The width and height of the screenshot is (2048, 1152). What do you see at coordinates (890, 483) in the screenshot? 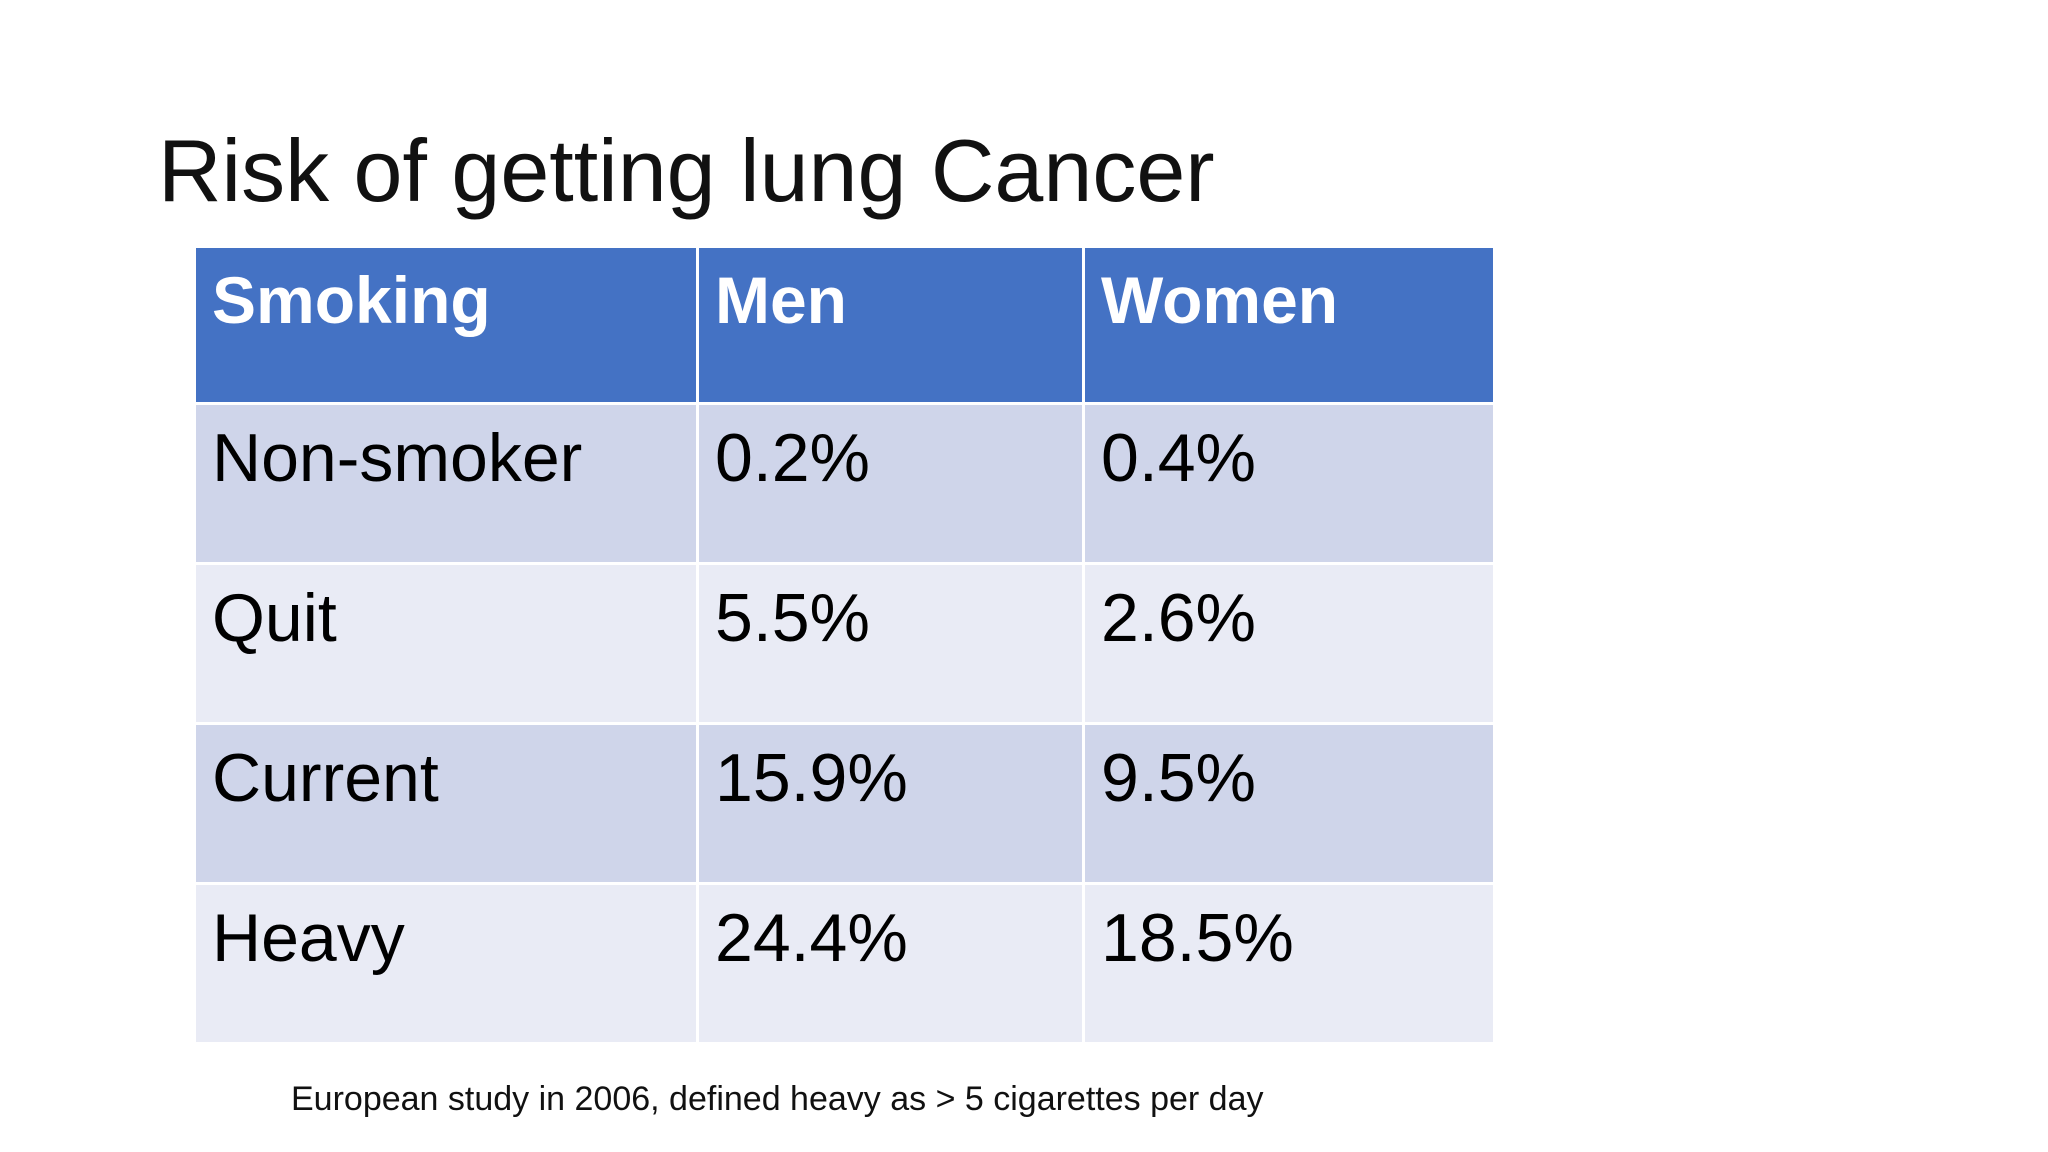
I see `cell-men-risk: 0.2%` at bounding box center [890, 483].